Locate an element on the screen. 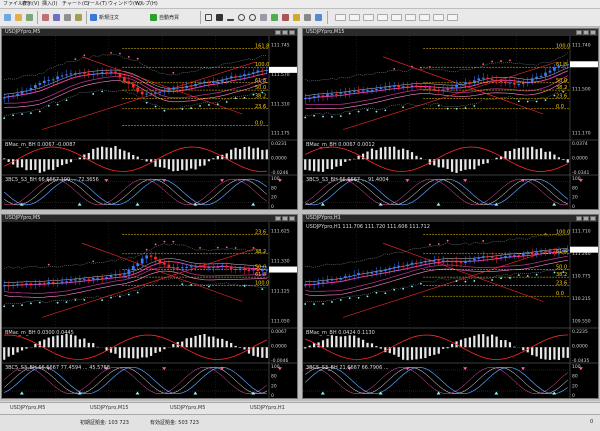 This screenshot has height=431, width=600. toolbar-separator is located at coordinates (200, 17).